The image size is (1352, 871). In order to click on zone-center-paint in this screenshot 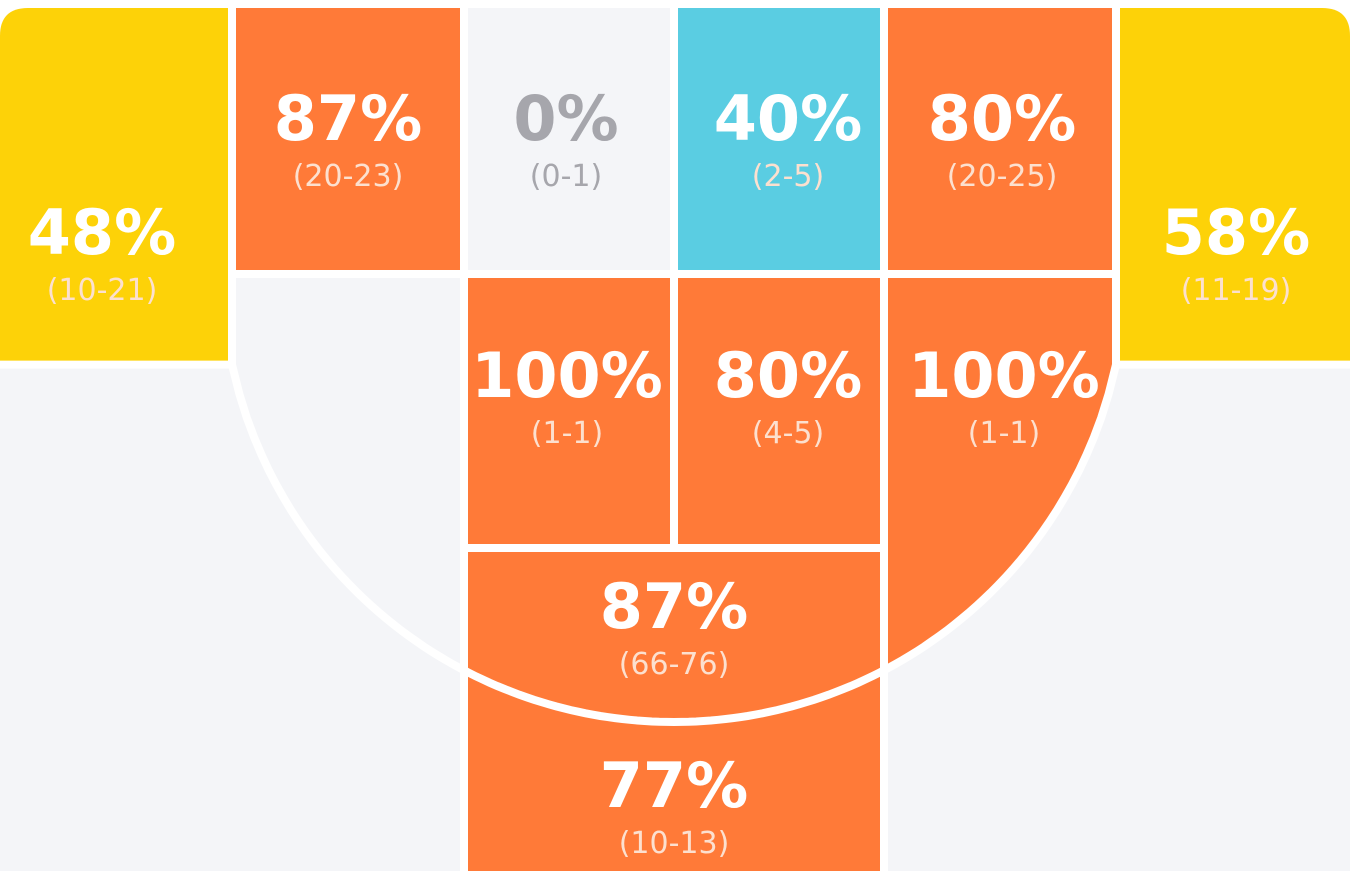, I will do `click(779, 411)`.